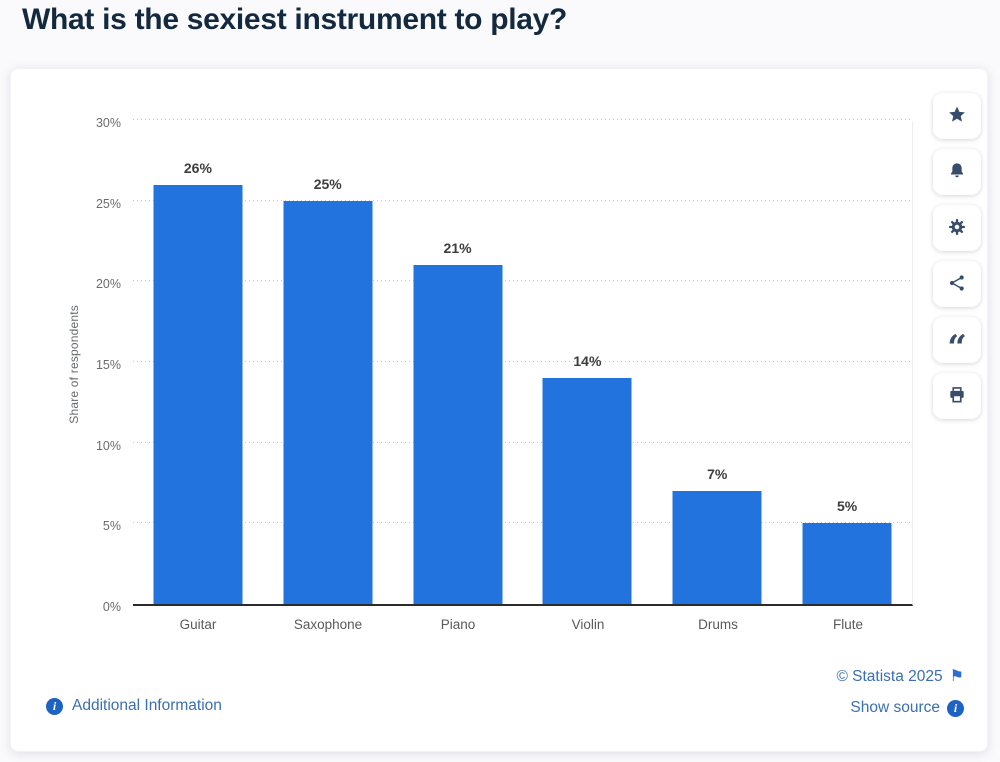 This screenshot has width=1000, height=762. I want to click on bar-value-label: 25%, so click(327, 183).